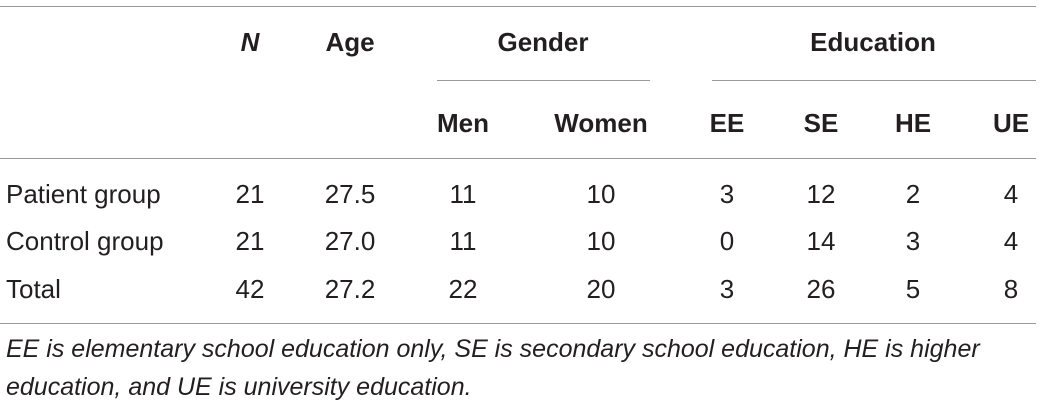 The width and height of the screenshot is (1040, 410). What do you see at coordinates (913, 123) in the screenshot?
I see `header-he: HE` at bounding box center [913, 123].